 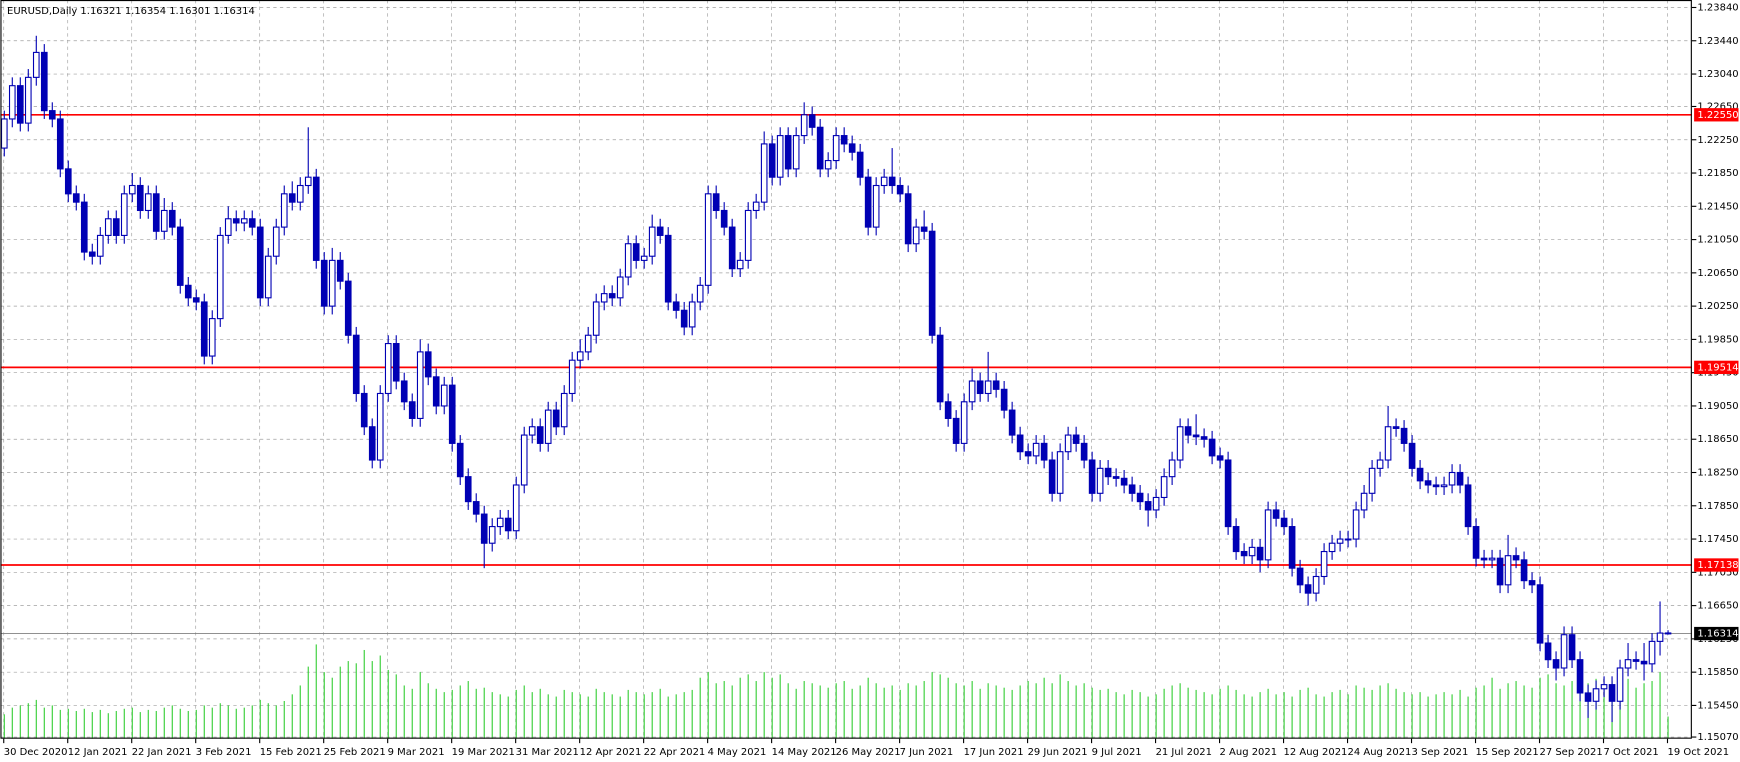 I want to click on y-tick-label: 1.18650, so click(x=1717, y=439).